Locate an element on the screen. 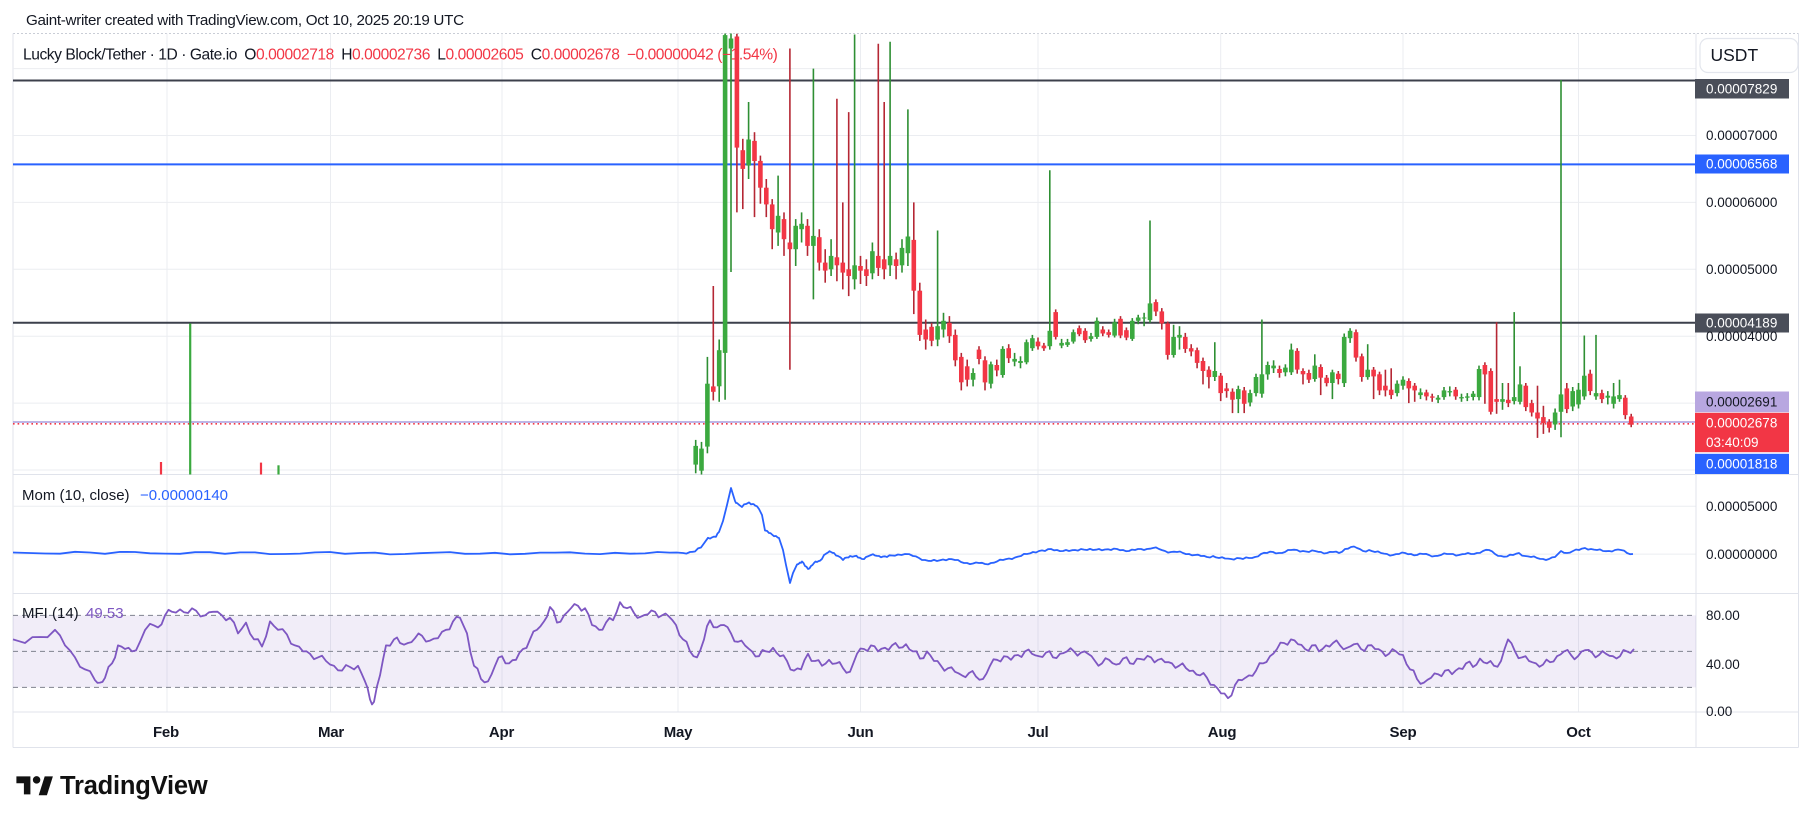  svg-text: 0.00007829 is located at coordinates (1741, 89).